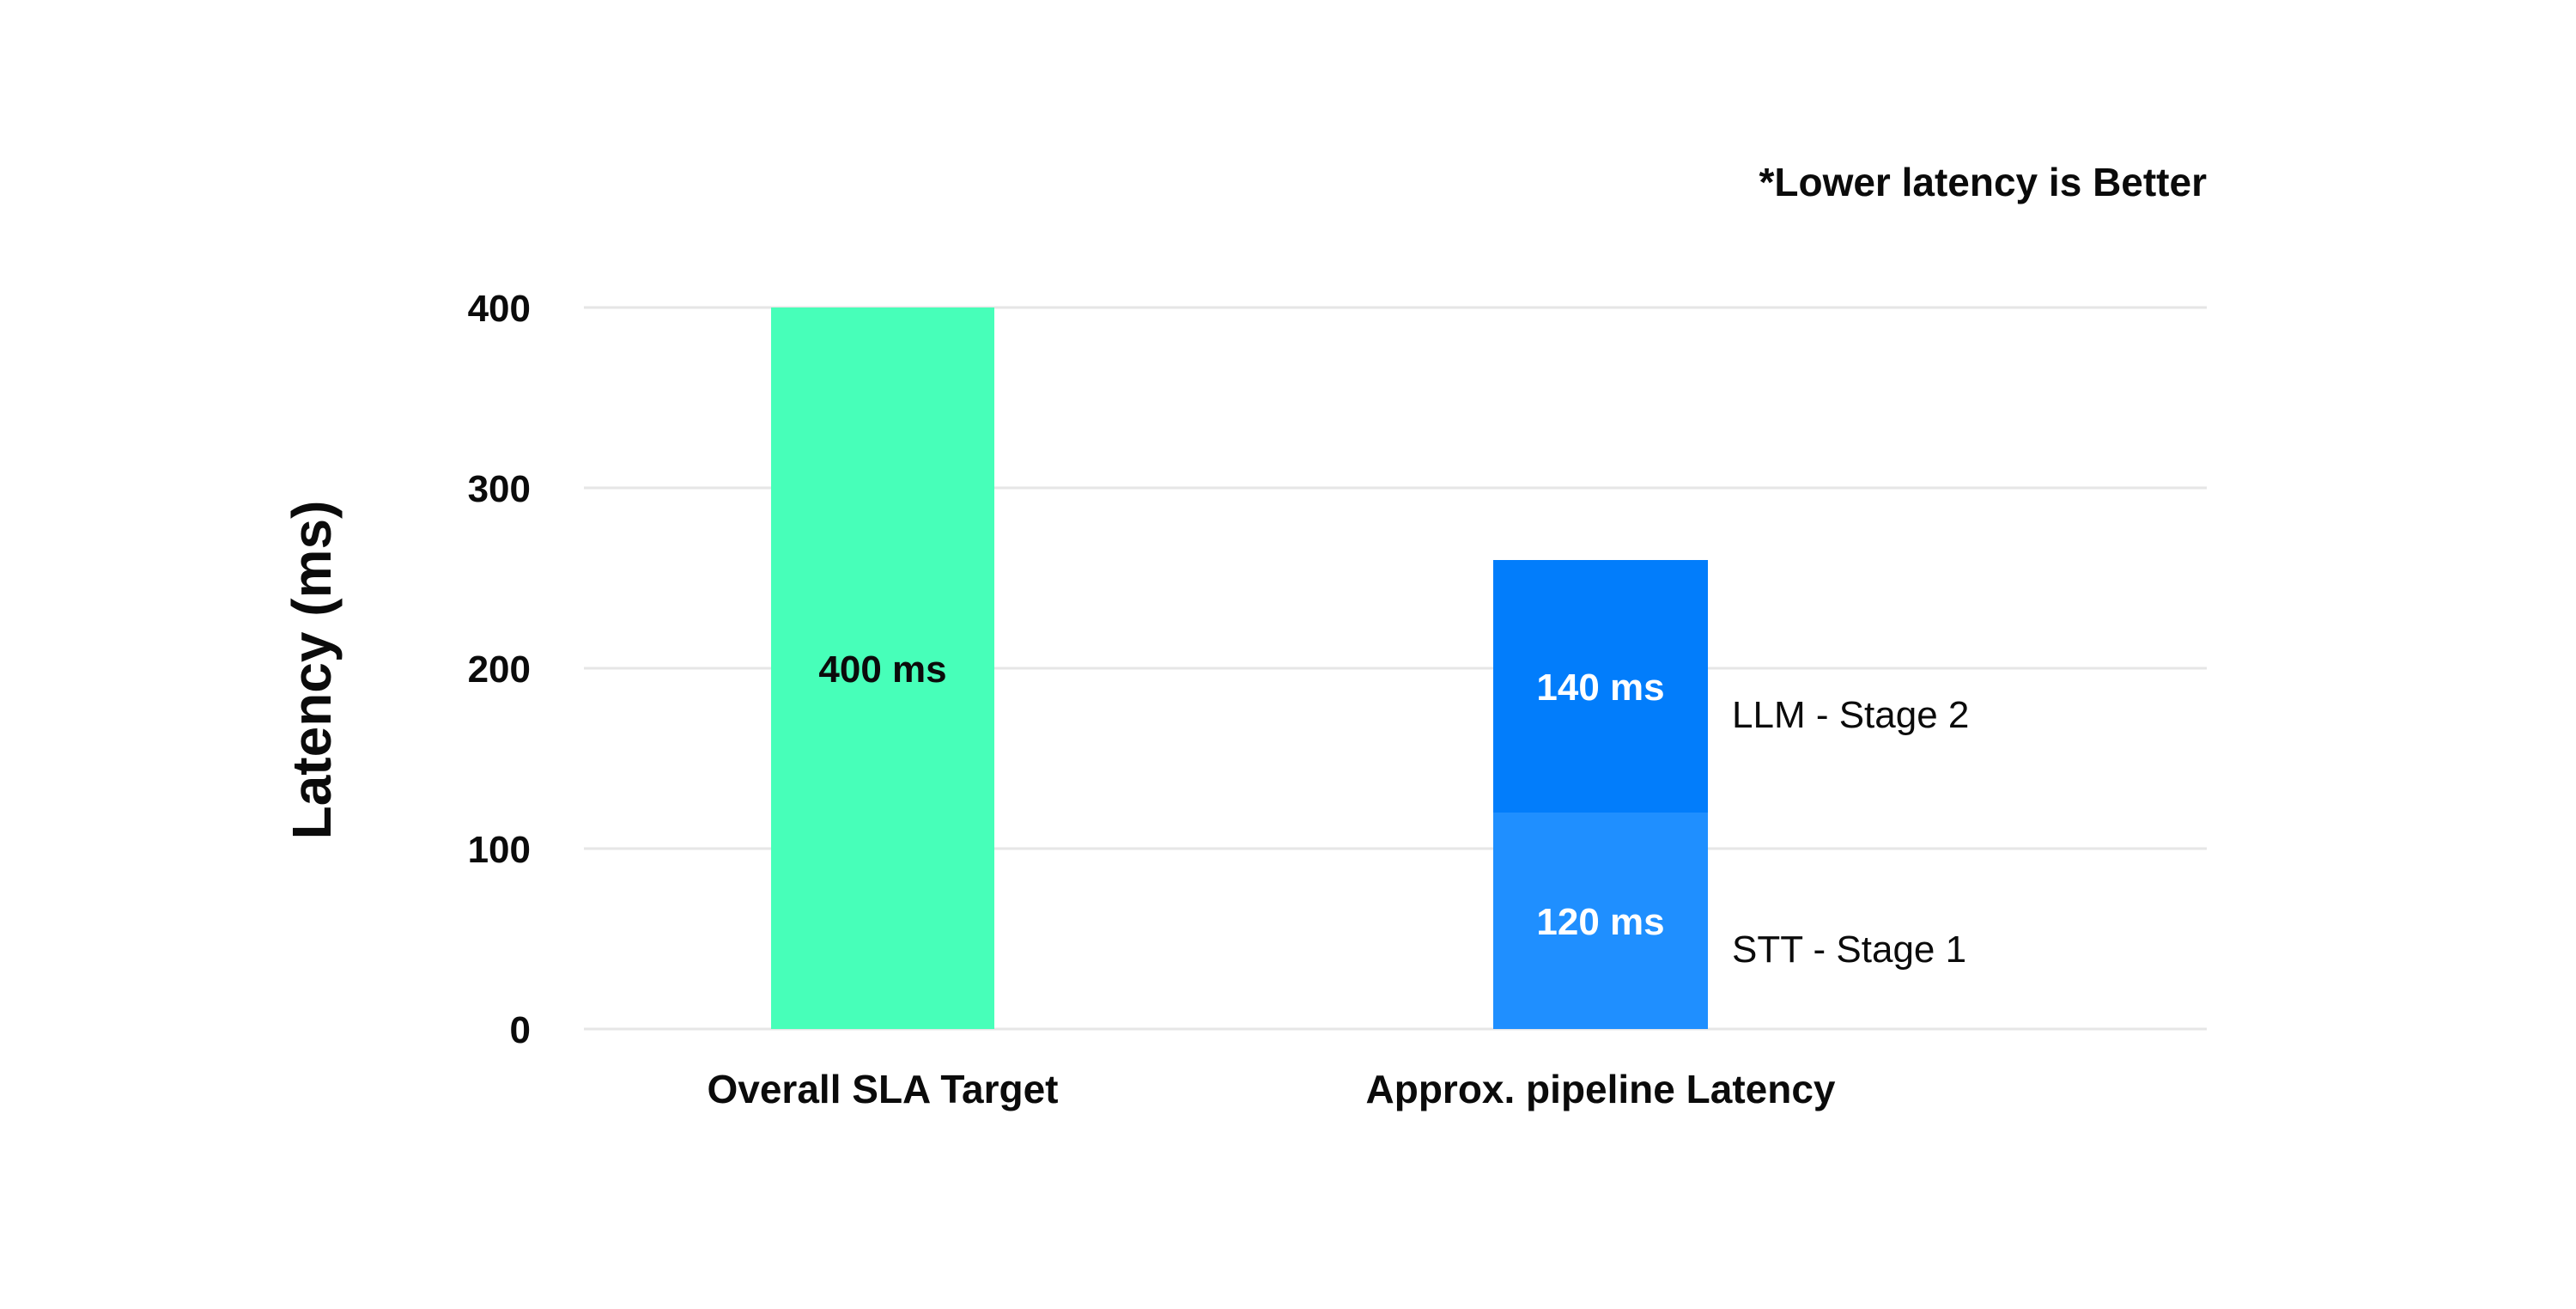 Image resolution: width=2576 pixels, height=1309 pixels. Describe the element at coordinates (499, 309) in the screenshot. I see `y-tick-label: 400` at that location.